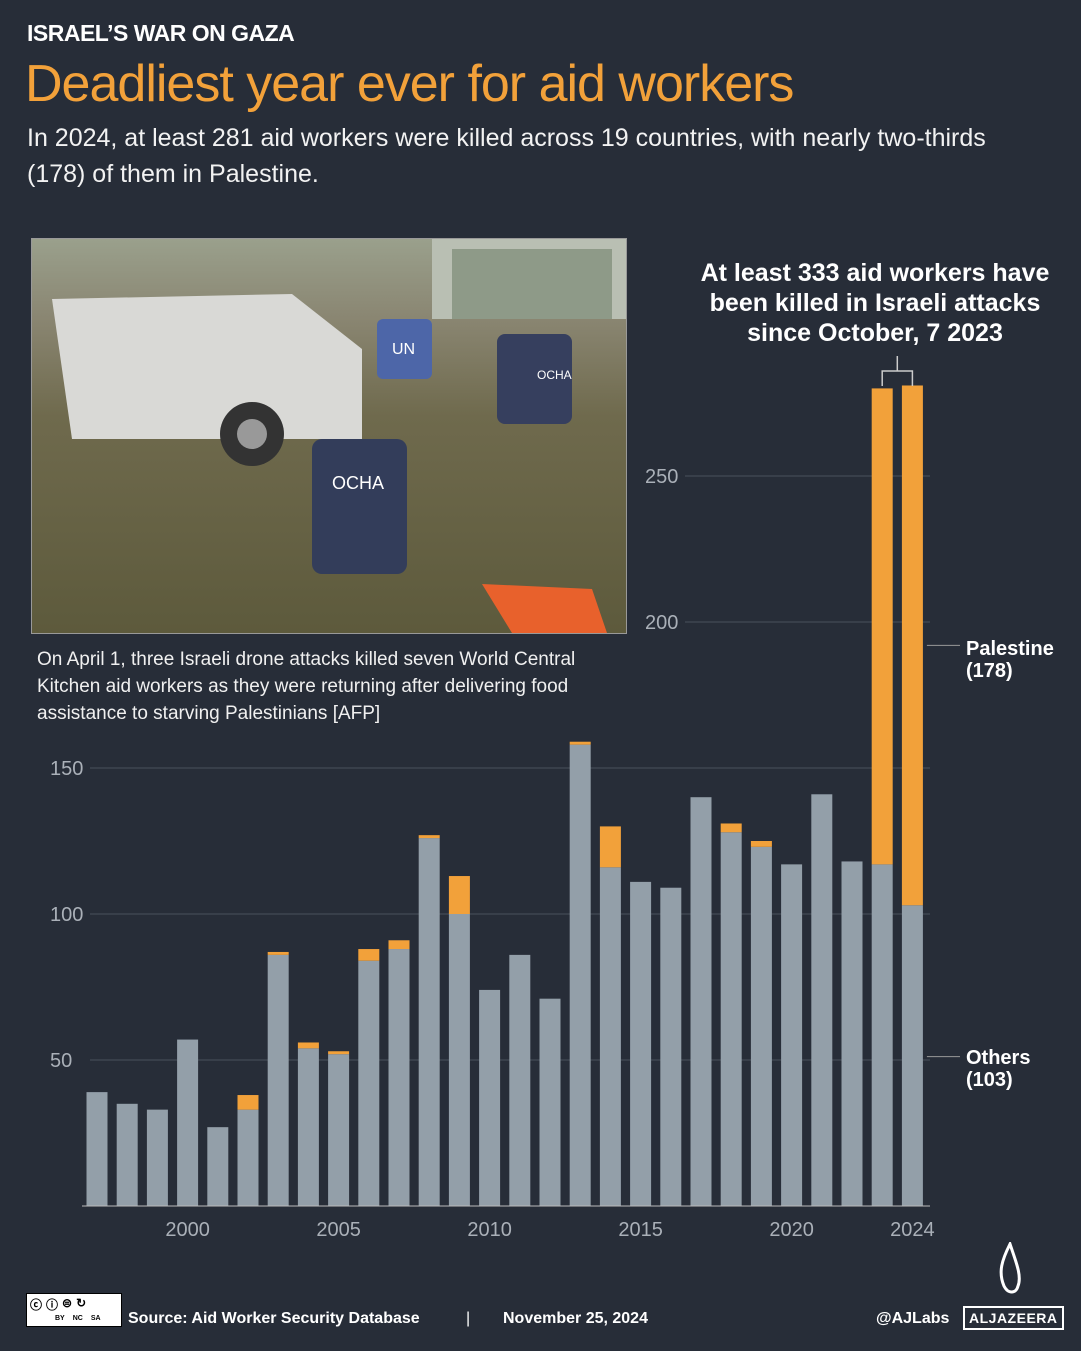 The height and width of the screenshot is (1351, 1081). Describe the element at coordinates (58, 1304) in the screenshot. I see `cc-icons: ⓒ ⓘ ⊜ ↻` at that location.